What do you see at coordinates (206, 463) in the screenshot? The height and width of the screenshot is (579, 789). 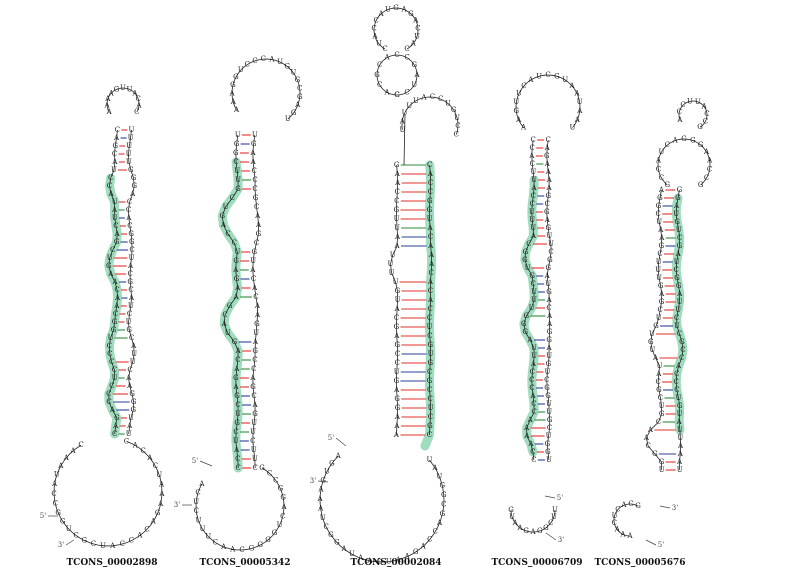 I see `end-tick` at bounding box center [206, 463].